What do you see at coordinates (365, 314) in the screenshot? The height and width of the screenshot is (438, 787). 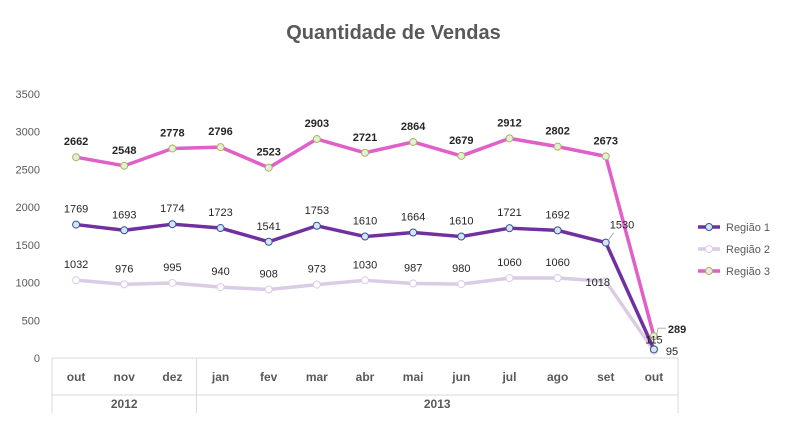 I see `series-line` at bounding box center [365, 314].